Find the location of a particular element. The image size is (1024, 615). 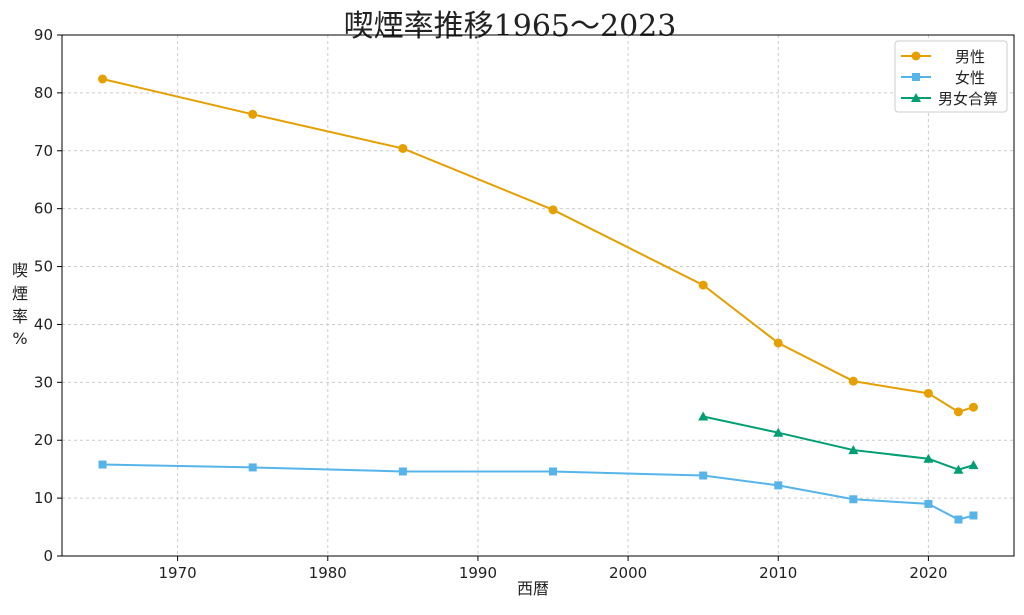

x-tick-label: 1990 is located at coordinates (478, 573).